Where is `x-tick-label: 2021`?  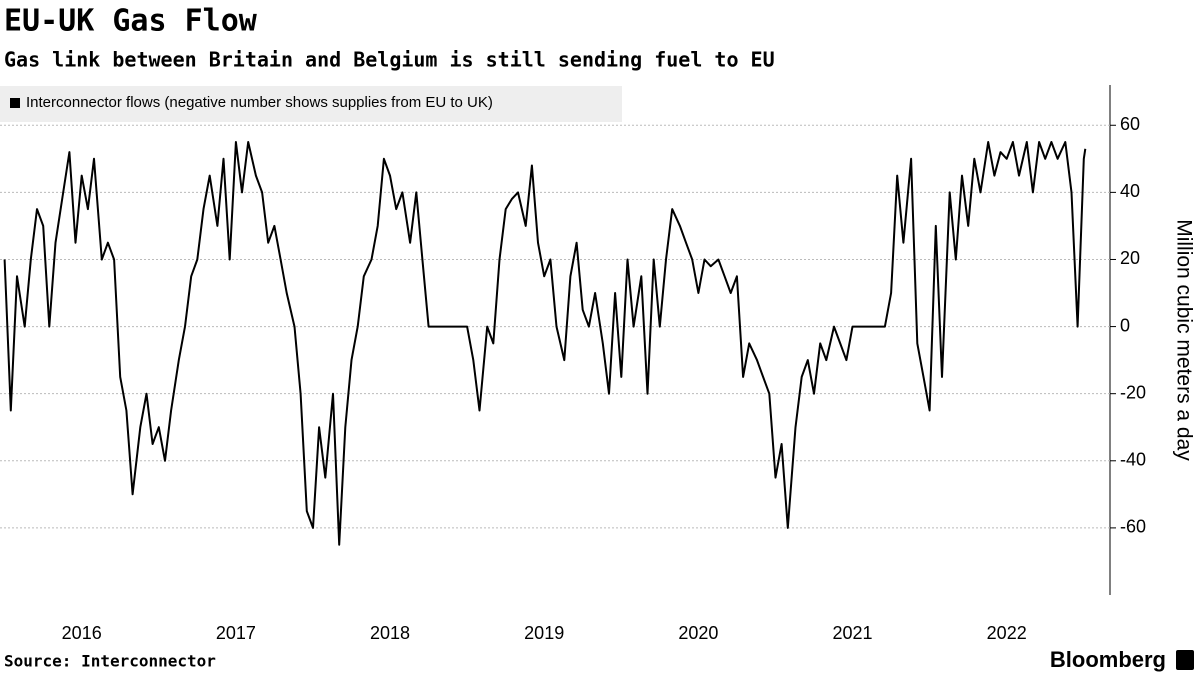 x-tick-label: 2021 is located at coordinates (853, 633).